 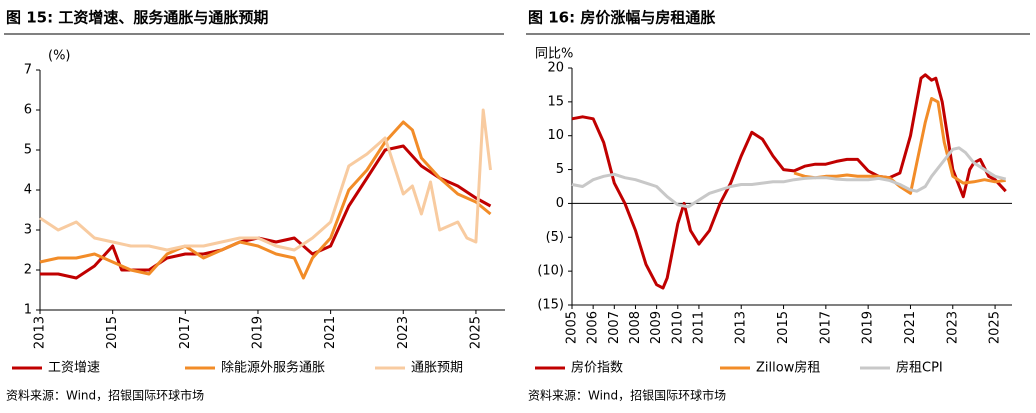 What do you see at coordinates (788, 368) in the screenshot?
I see `legend-label: Zillow房租` at bounding box center [788, 368].